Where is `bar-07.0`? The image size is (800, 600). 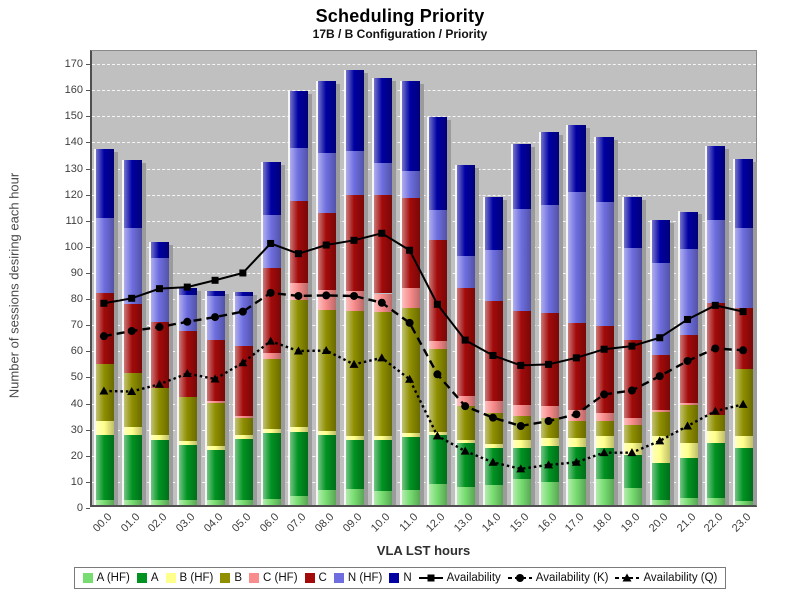 bar-07.0 is located at coordinates (300, 297).